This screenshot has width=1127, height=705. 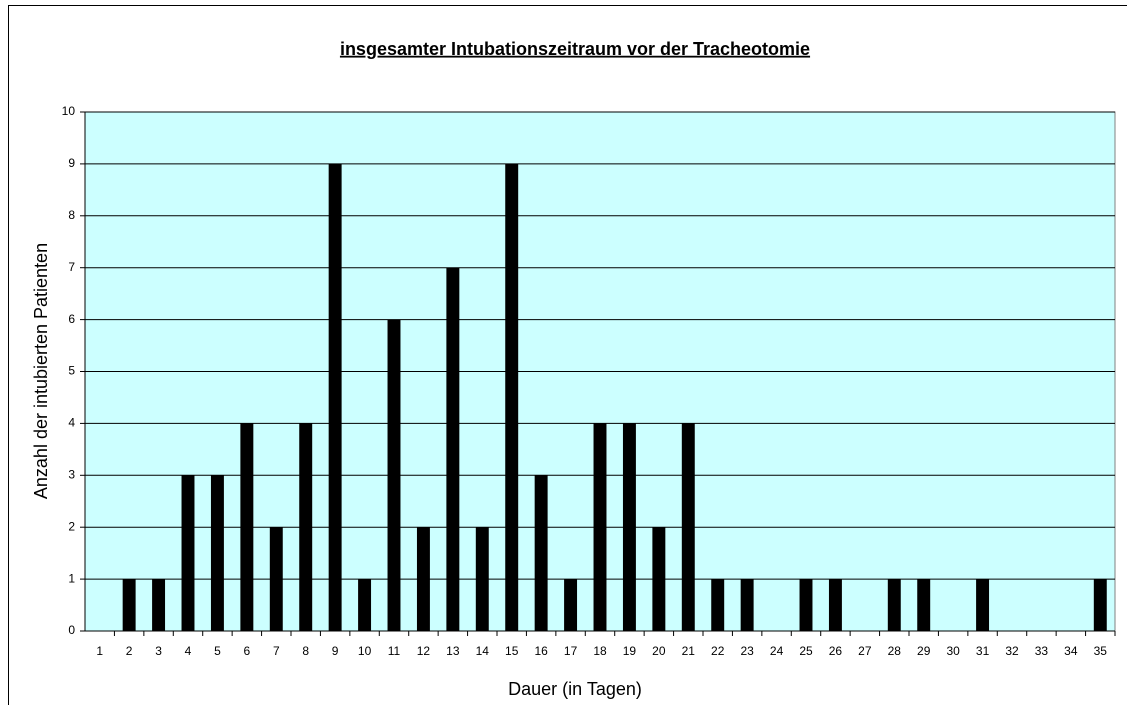 I want to click on x-tick-label: 16, so click(x=541, y=651).